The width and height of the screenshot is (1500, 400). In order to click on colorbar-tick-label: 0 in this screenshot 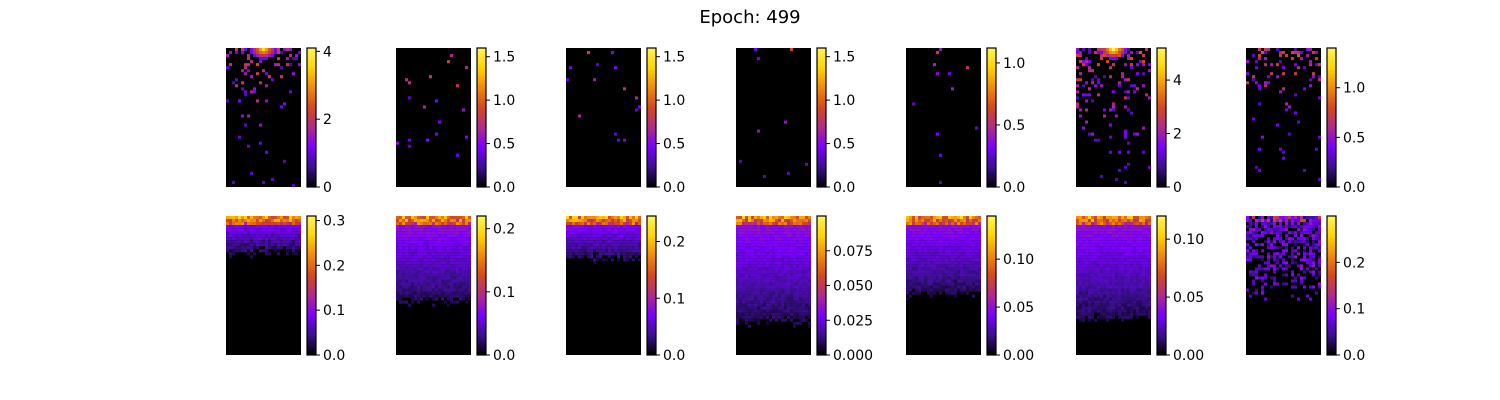, I will do `click(1177, 188)`.